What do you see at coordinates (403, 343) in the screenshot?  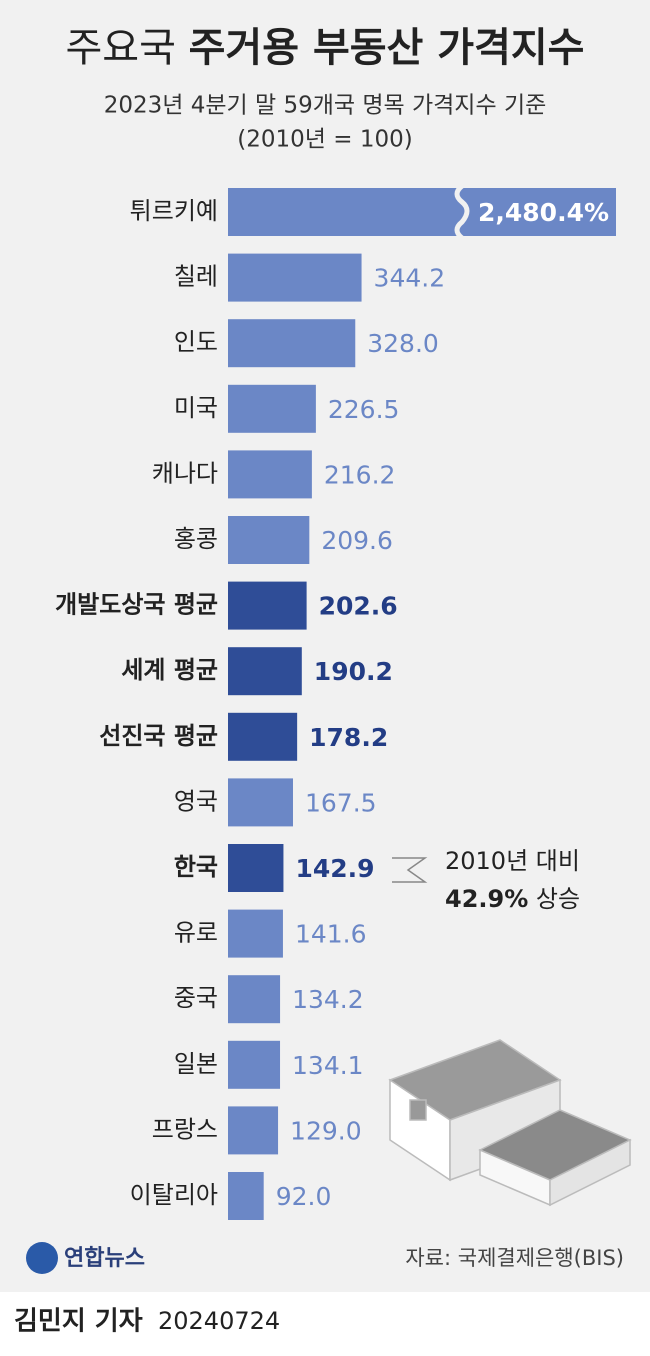 I see `value-label: 328.0` at bounding box center [403, 343].